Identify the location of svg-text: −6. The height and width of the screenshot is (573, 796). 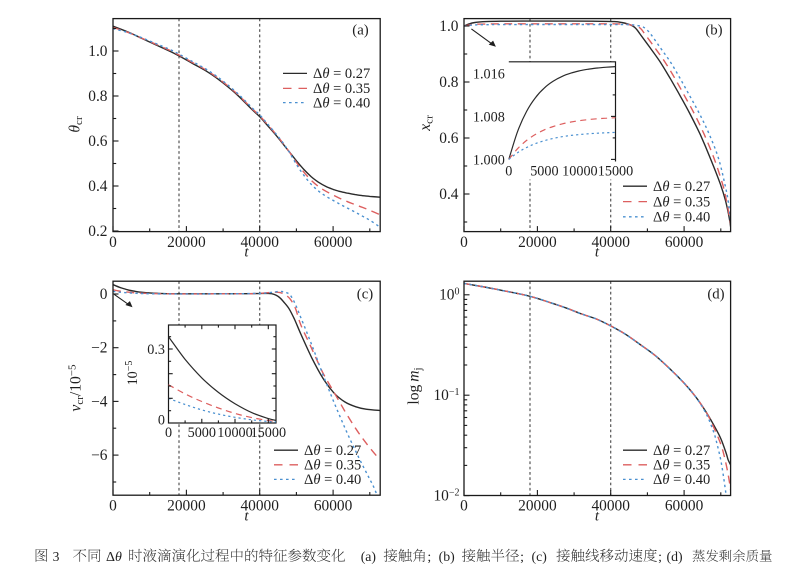
(99, 455).